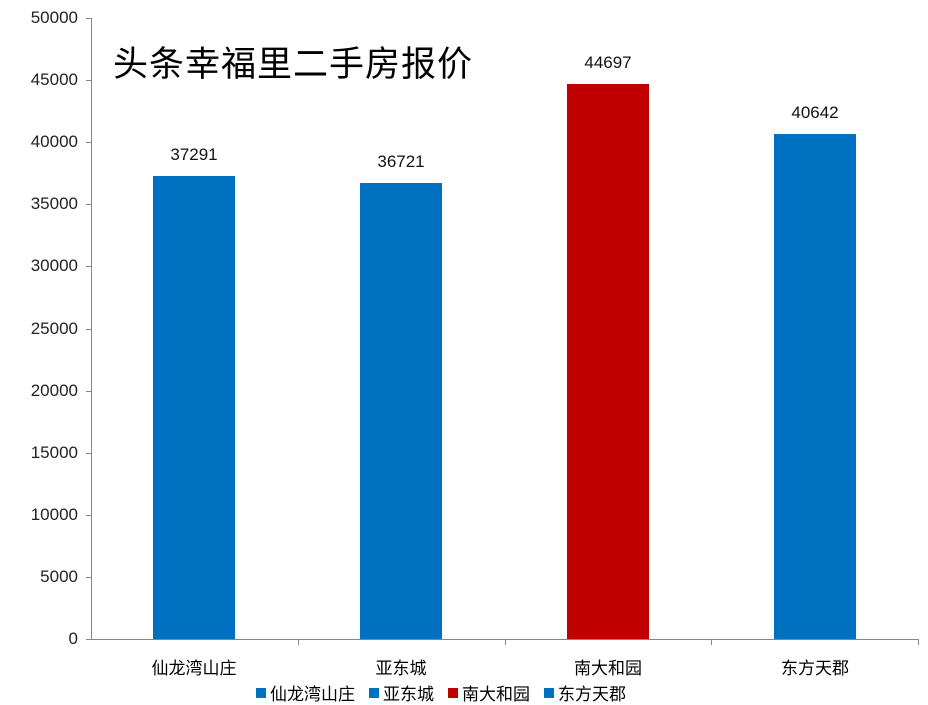  I want to click on legend-item: 南大和园, so click(489, 692).